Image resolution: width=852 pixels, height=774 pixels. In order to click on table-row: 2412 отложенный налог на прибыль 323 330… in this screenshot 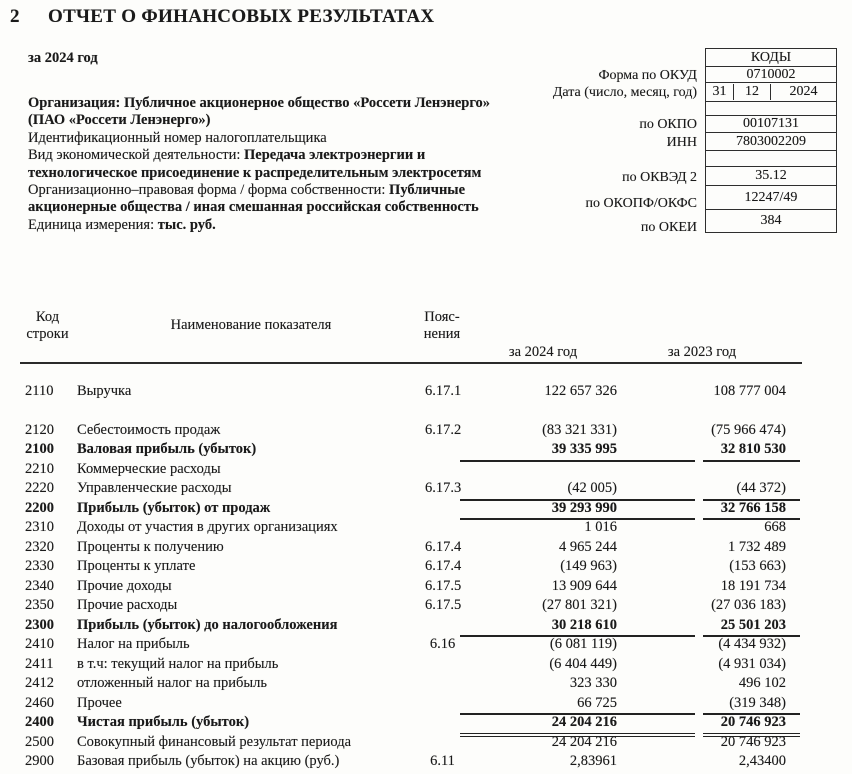, I will do `click(435, 684)`.